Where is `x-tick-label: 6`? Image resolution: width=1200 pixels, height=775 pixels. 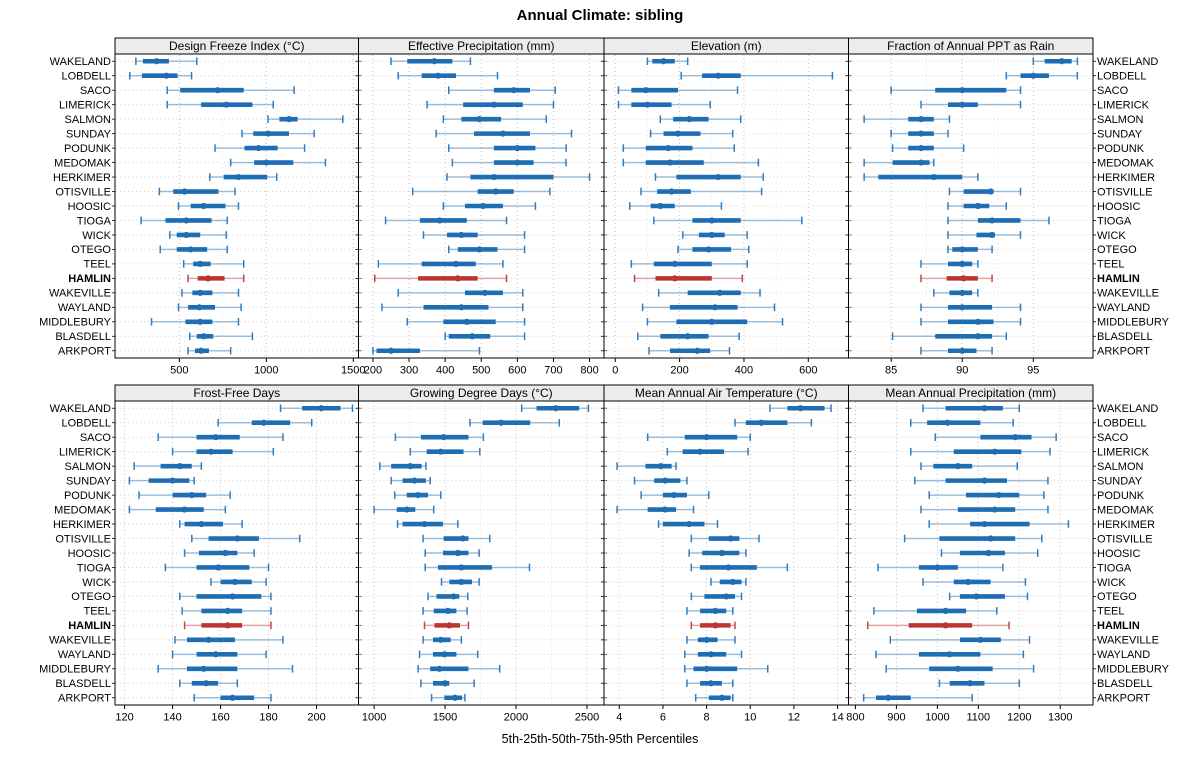
x-tick-label: 6 is located at coordinates (663, 718).